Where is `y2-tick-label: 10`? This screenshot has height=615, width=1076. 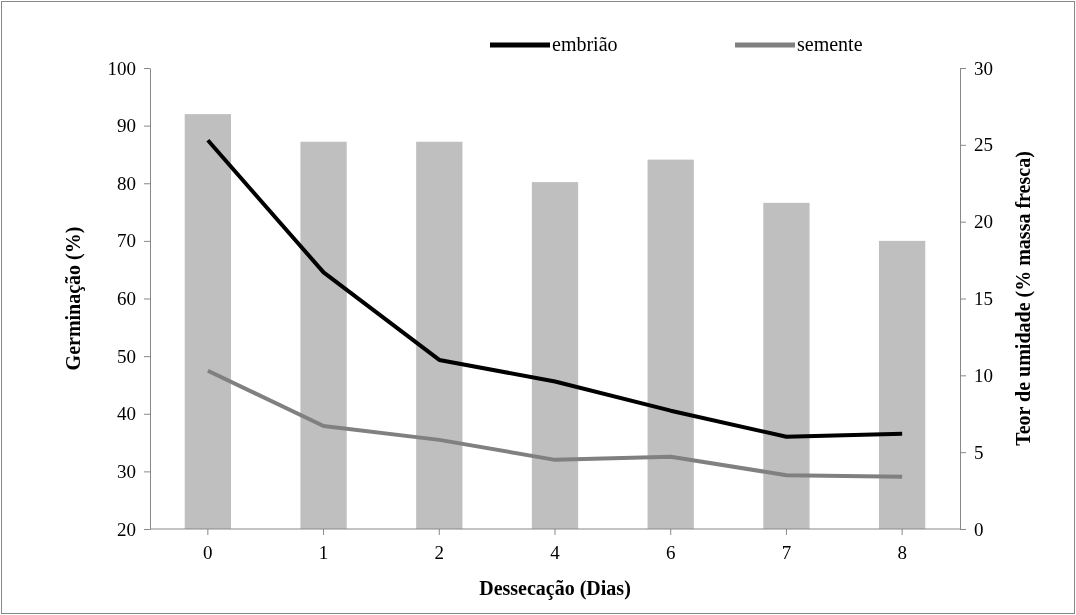
y2-tick-label: 10 is located at coordinates (983, 375).